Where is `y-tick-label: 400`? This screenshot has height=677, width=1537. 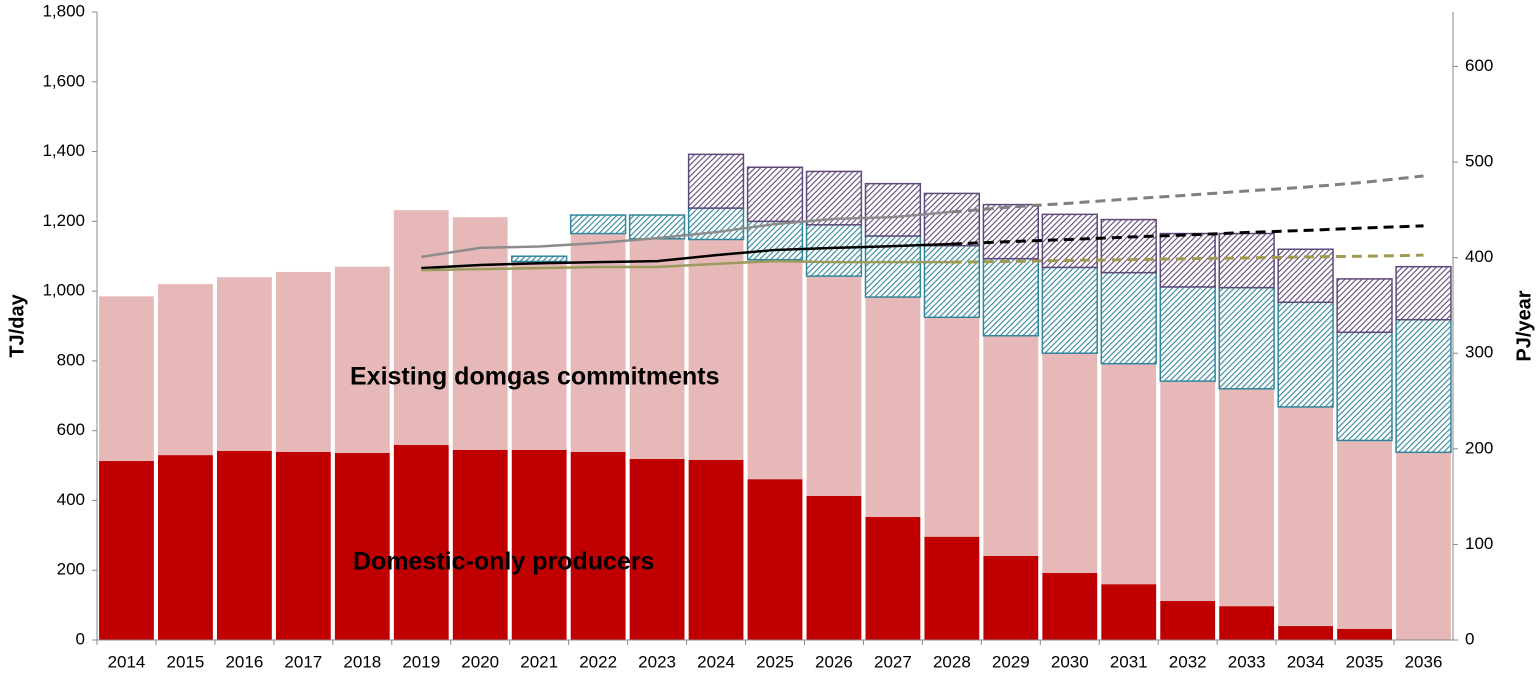
y-tick-label: 400 is located at coordinates (71, 499).